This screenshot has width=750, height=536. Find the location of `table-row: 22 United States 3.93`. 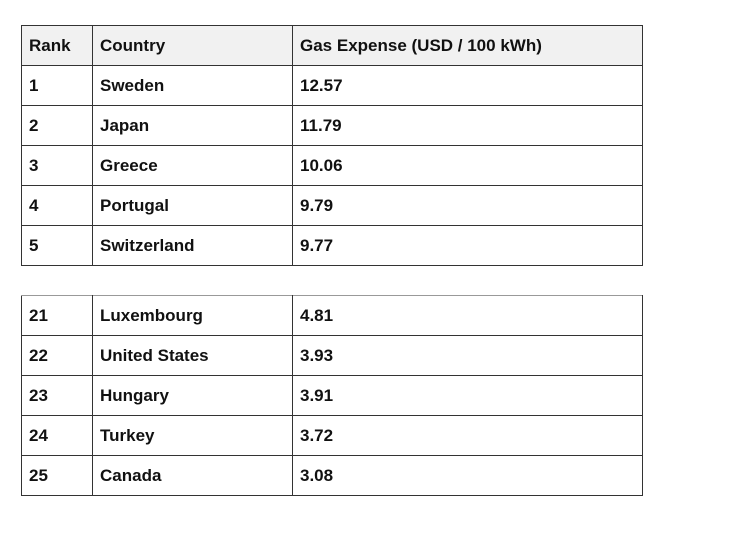

table-row: 22 United States 3.93 is located at coordinates (332, 355).